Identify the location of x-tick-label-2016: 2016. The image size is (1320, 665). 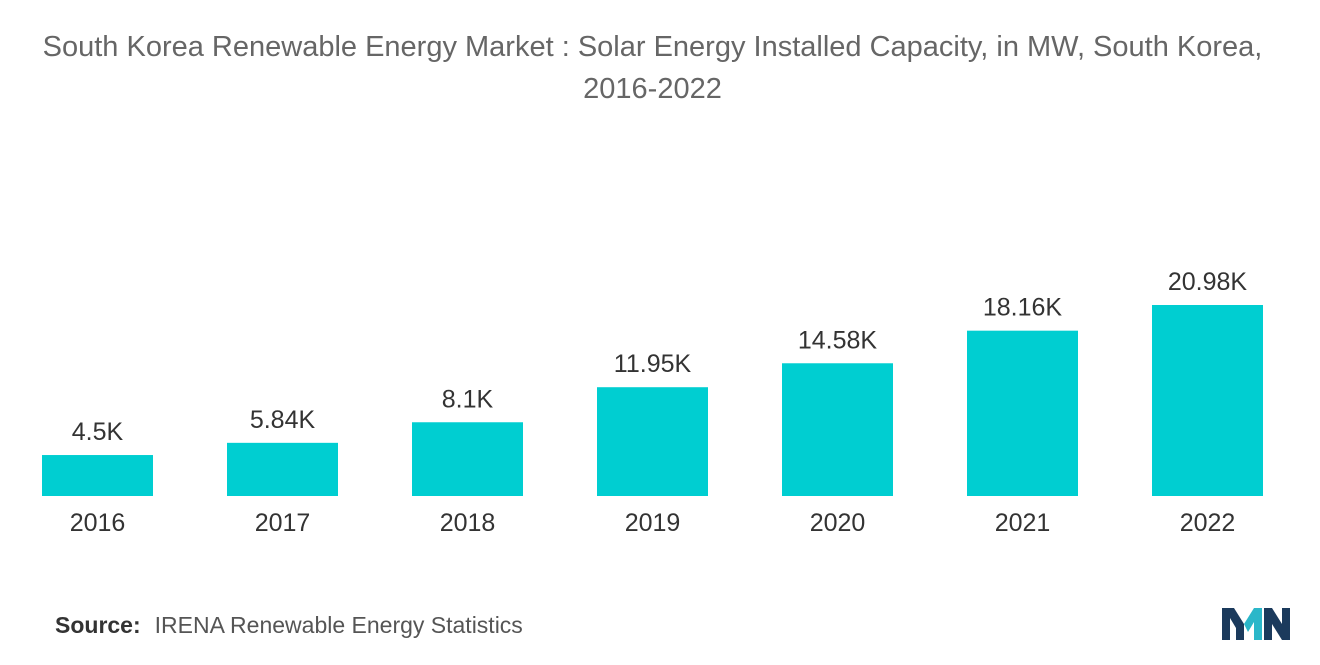
(98, 523).